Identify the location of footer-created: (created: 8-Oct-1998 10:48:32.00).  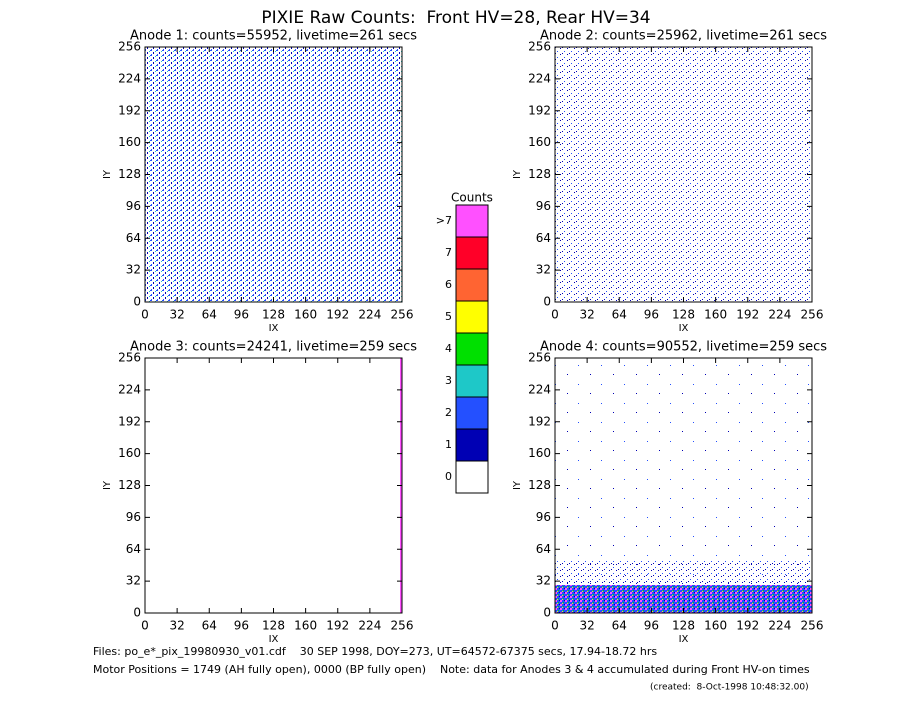
(729, 688).